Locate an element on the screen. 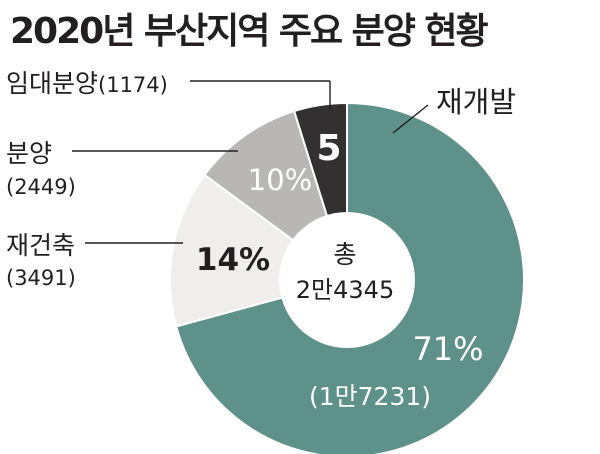  label-reconstruction: 재건축 is located at coordinates (40, 245).